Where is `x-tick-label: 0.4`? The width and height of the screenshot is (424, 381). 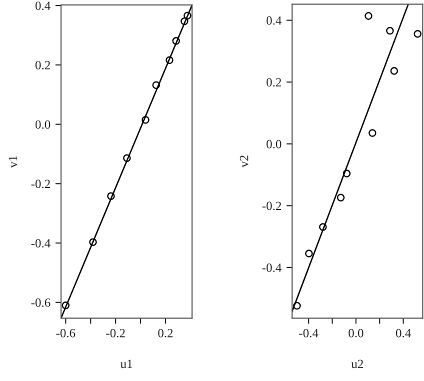 x-tick-label: 0.4 is located at coordinates (403, 333).